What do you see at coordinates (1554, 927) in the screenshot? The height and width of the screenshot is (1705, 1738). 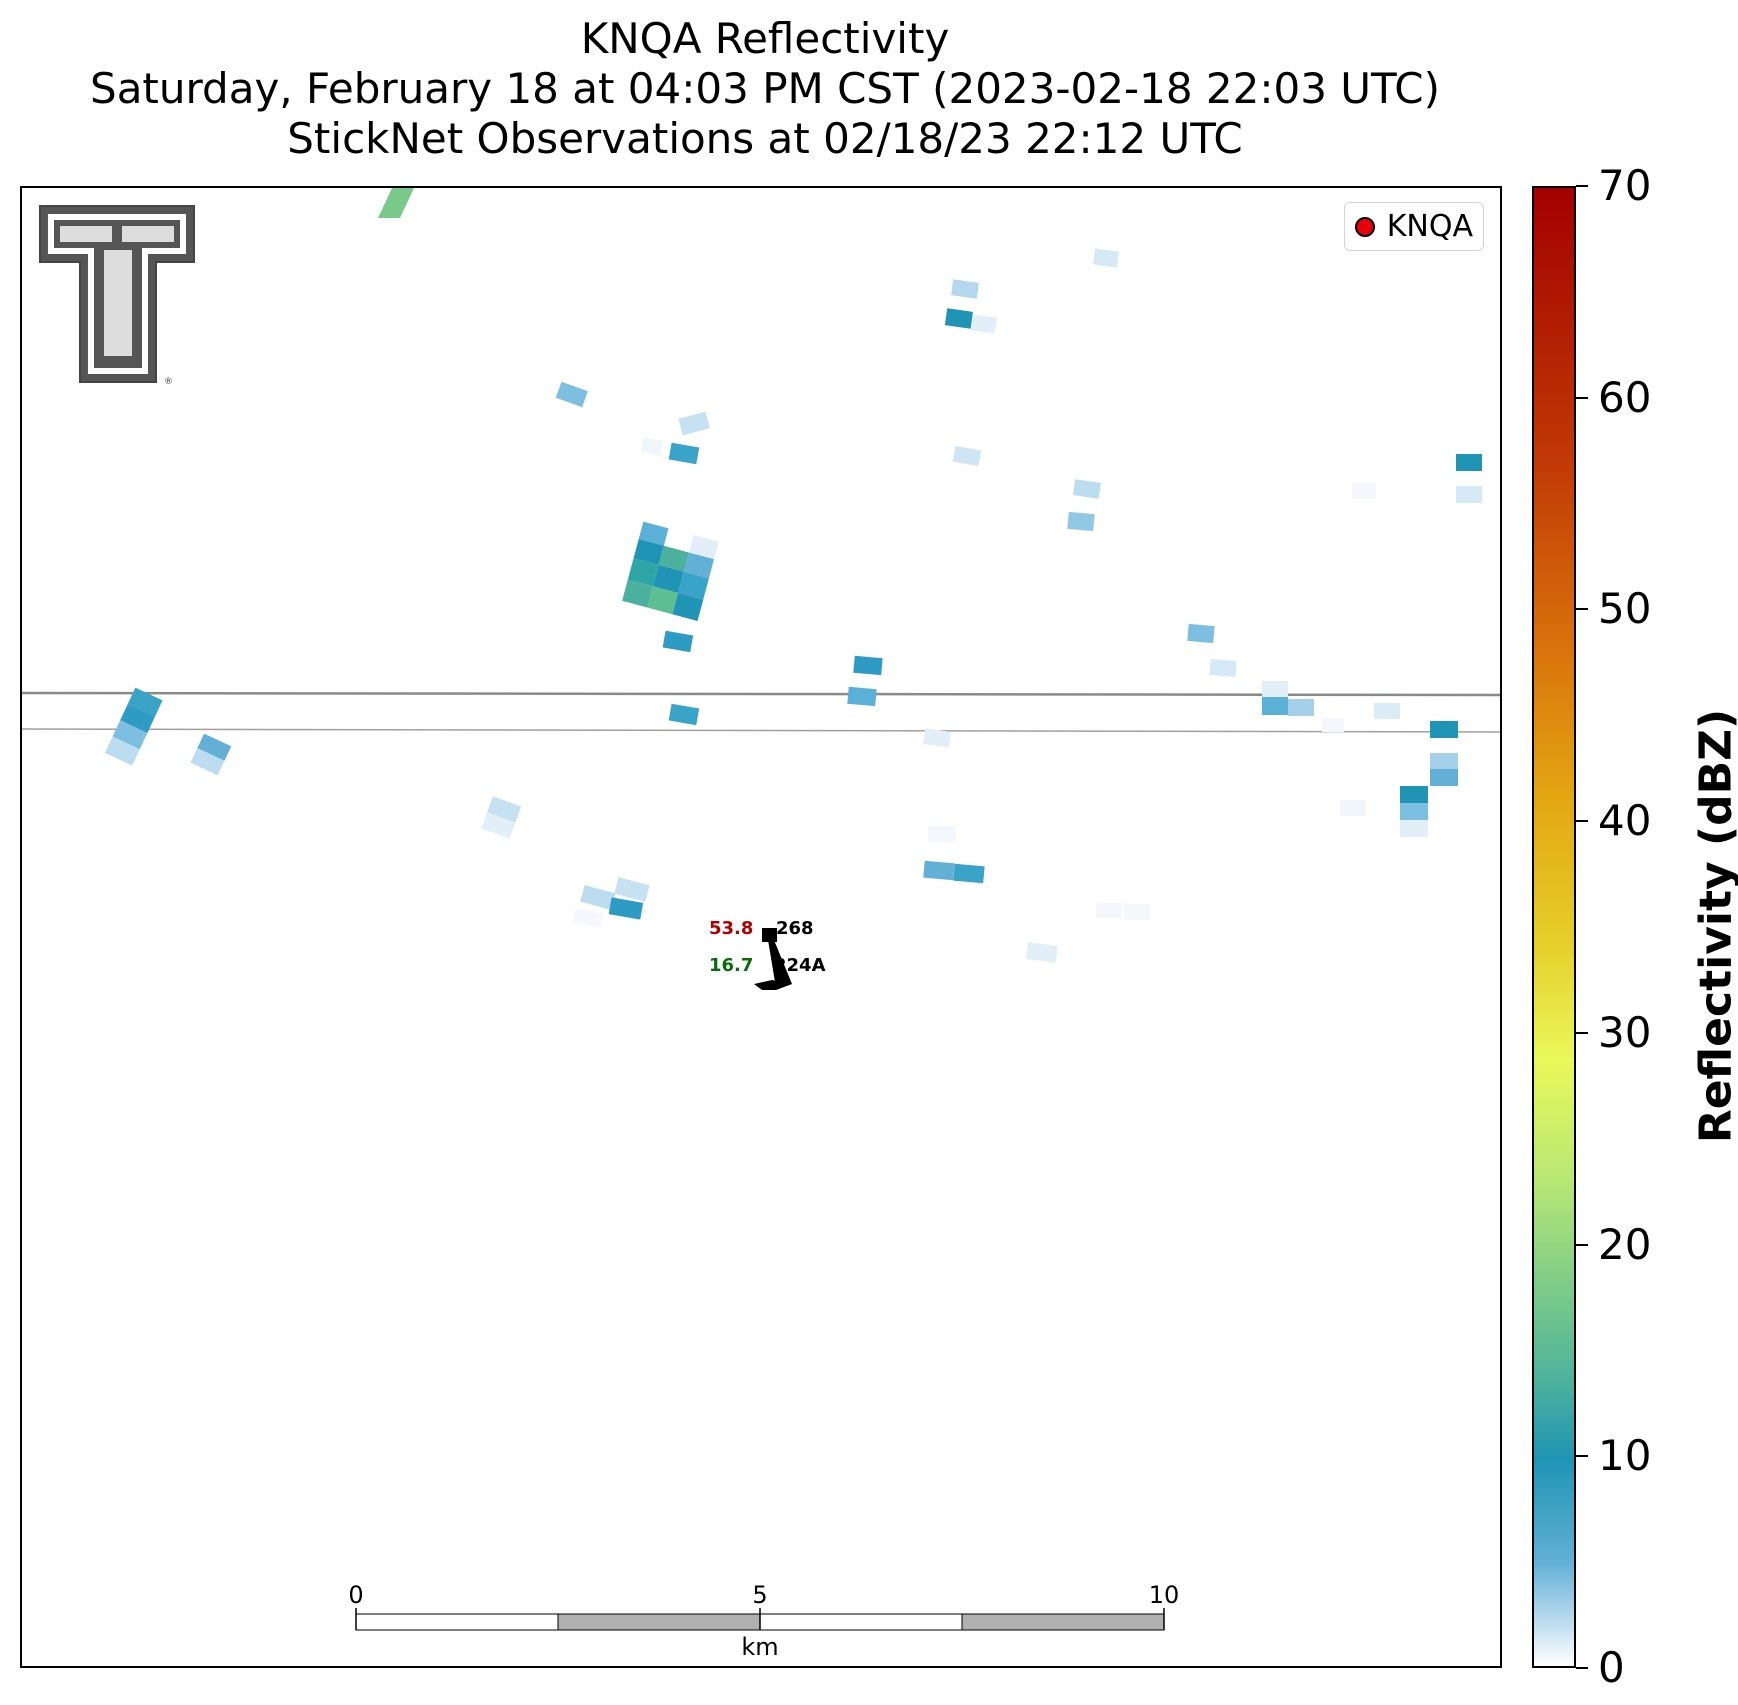 I see `reflectivity-colorbar` at bounding box center [1554, 927].